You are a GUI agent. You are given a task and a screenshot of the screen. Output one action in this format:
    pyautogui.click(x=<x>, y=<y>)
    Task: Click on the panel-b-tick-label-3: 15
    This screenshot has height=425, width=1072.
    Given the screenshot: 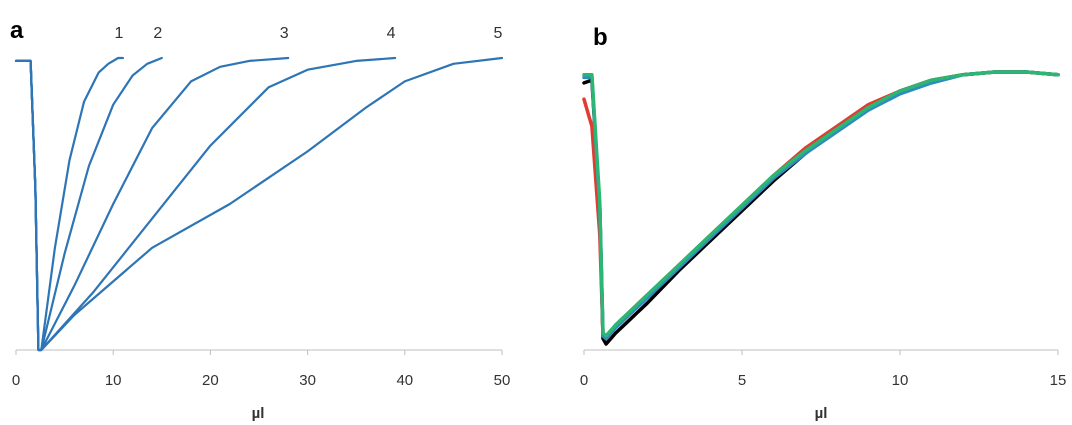 What is the action you would take?
    pyautogui.click(x=1058, y=380)
    